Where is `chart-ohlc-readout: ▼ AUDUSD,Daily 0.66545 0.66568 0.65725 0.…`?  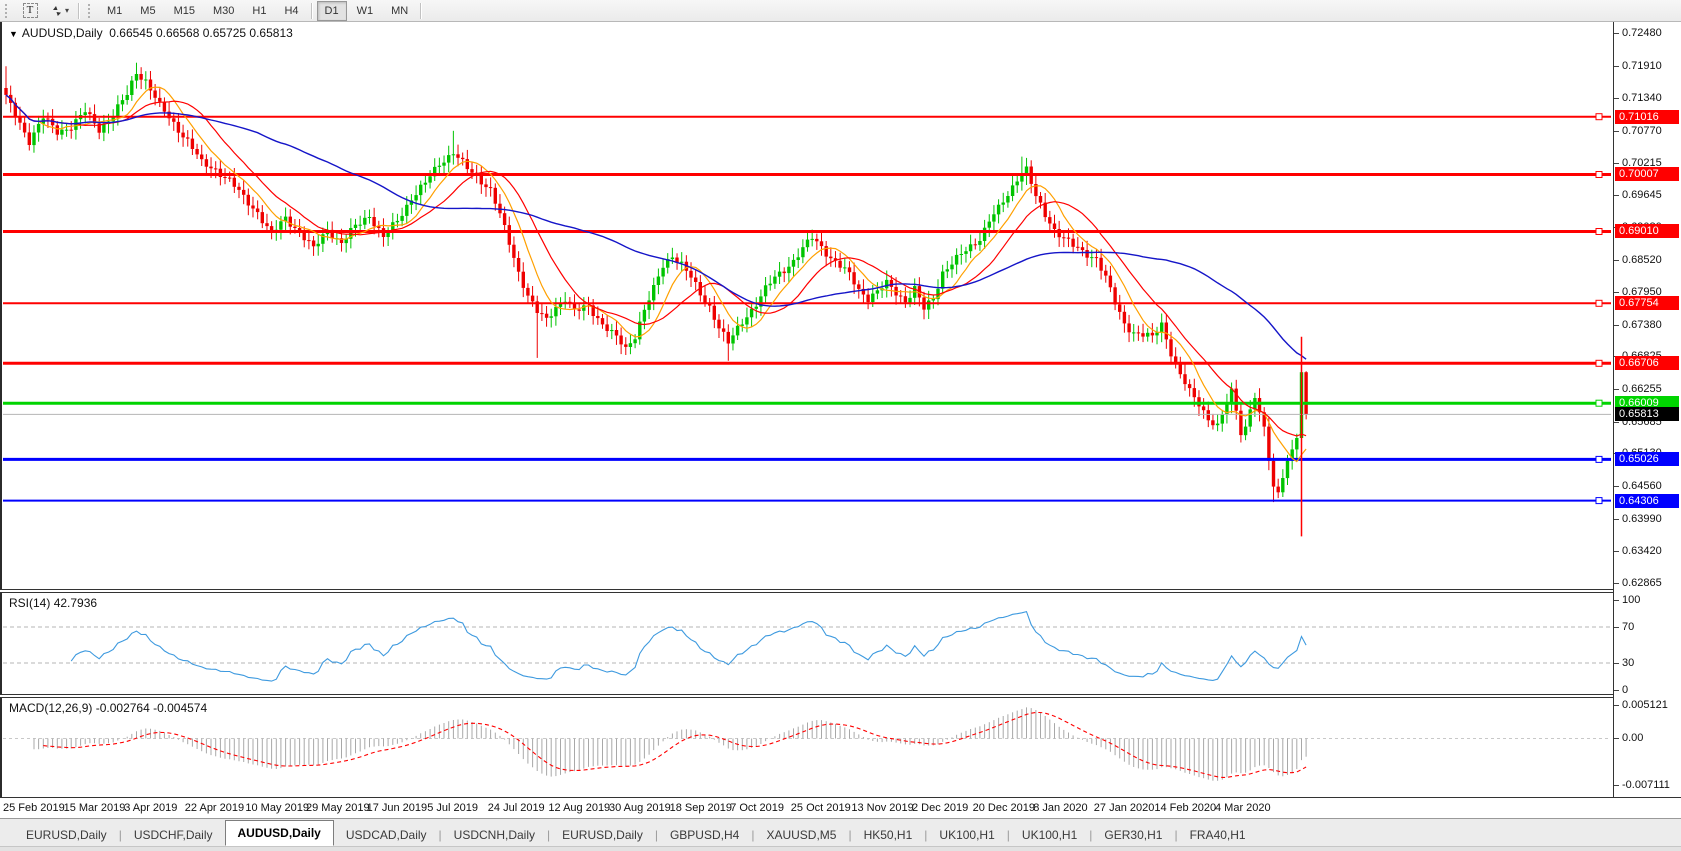
chart-ohlc-readout: ▼ AUDUSD,Daily 0.66545 0.66568 0.65725 0.… is located at coordinates (151, 33).